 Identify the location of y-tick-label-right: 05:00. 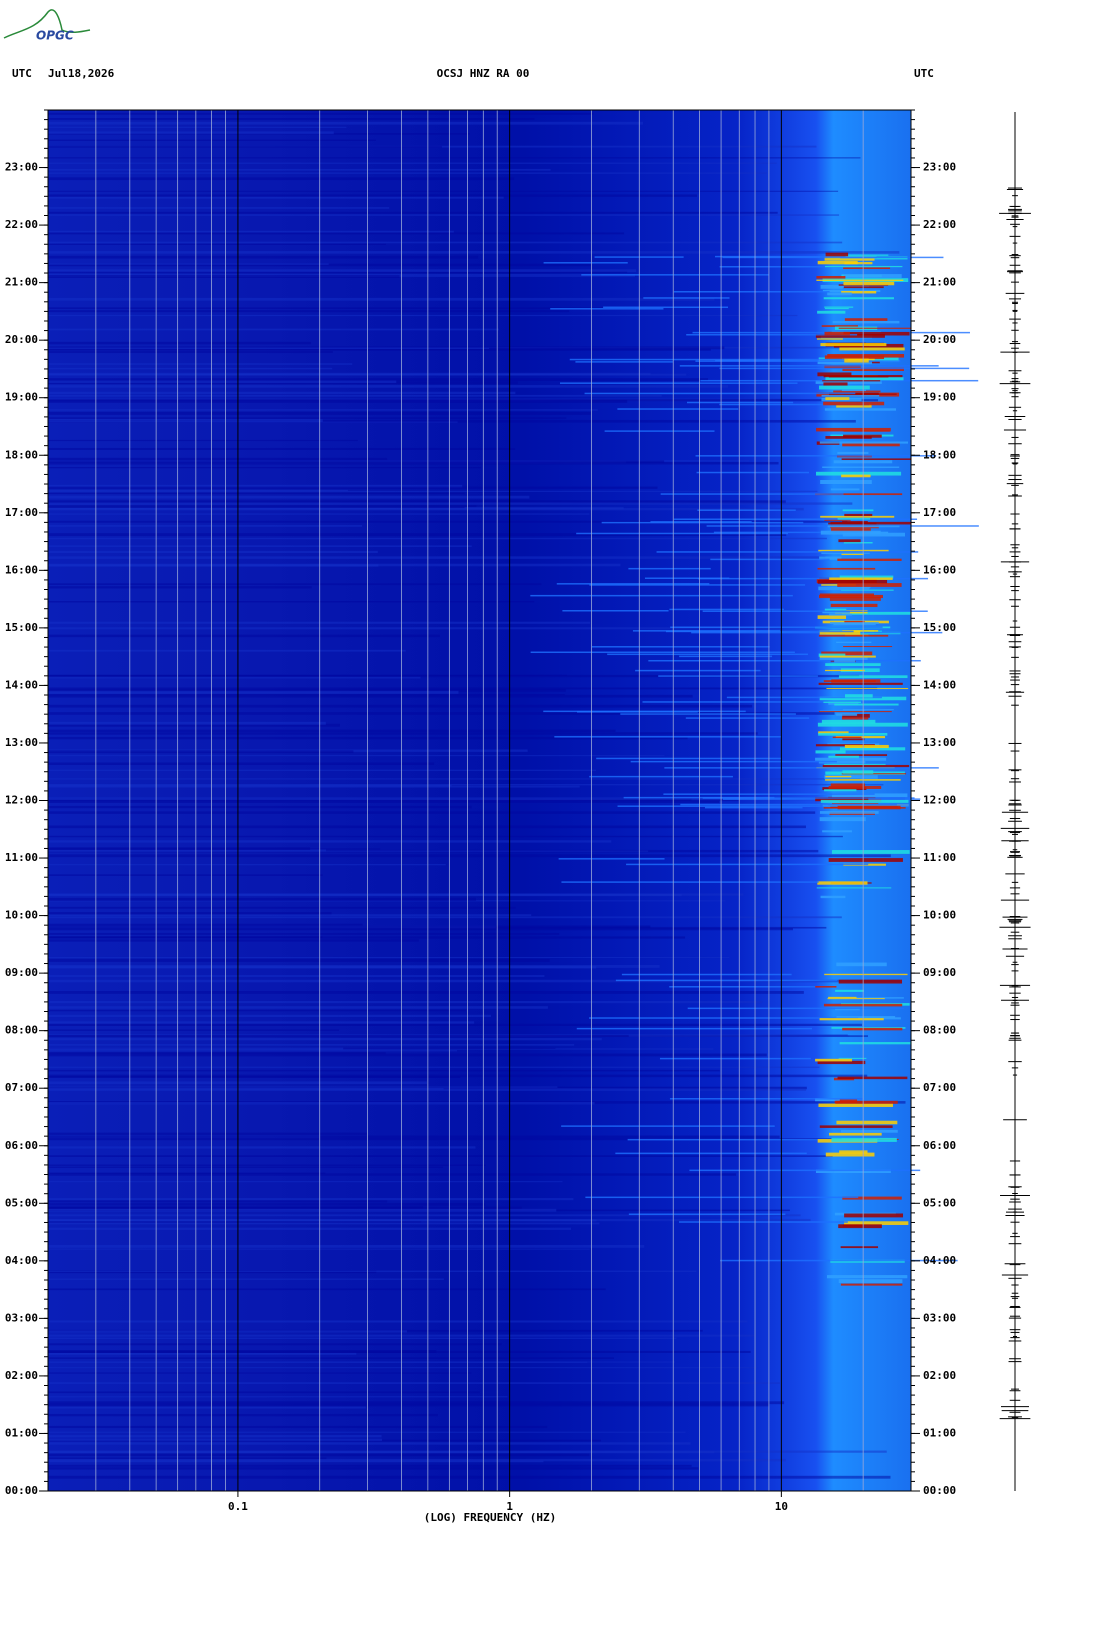
(939, 1202).